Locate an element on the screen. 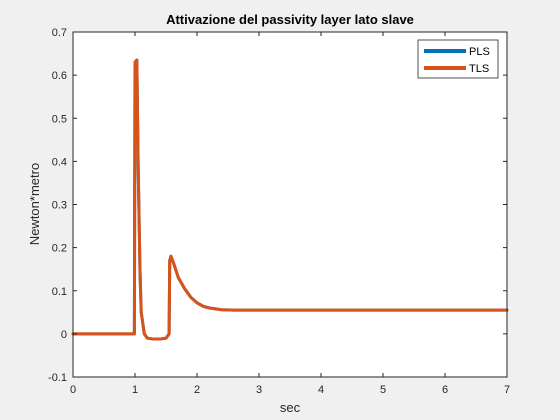 The image size is (560, 420). legend-box is located at coordinates (458, 59).